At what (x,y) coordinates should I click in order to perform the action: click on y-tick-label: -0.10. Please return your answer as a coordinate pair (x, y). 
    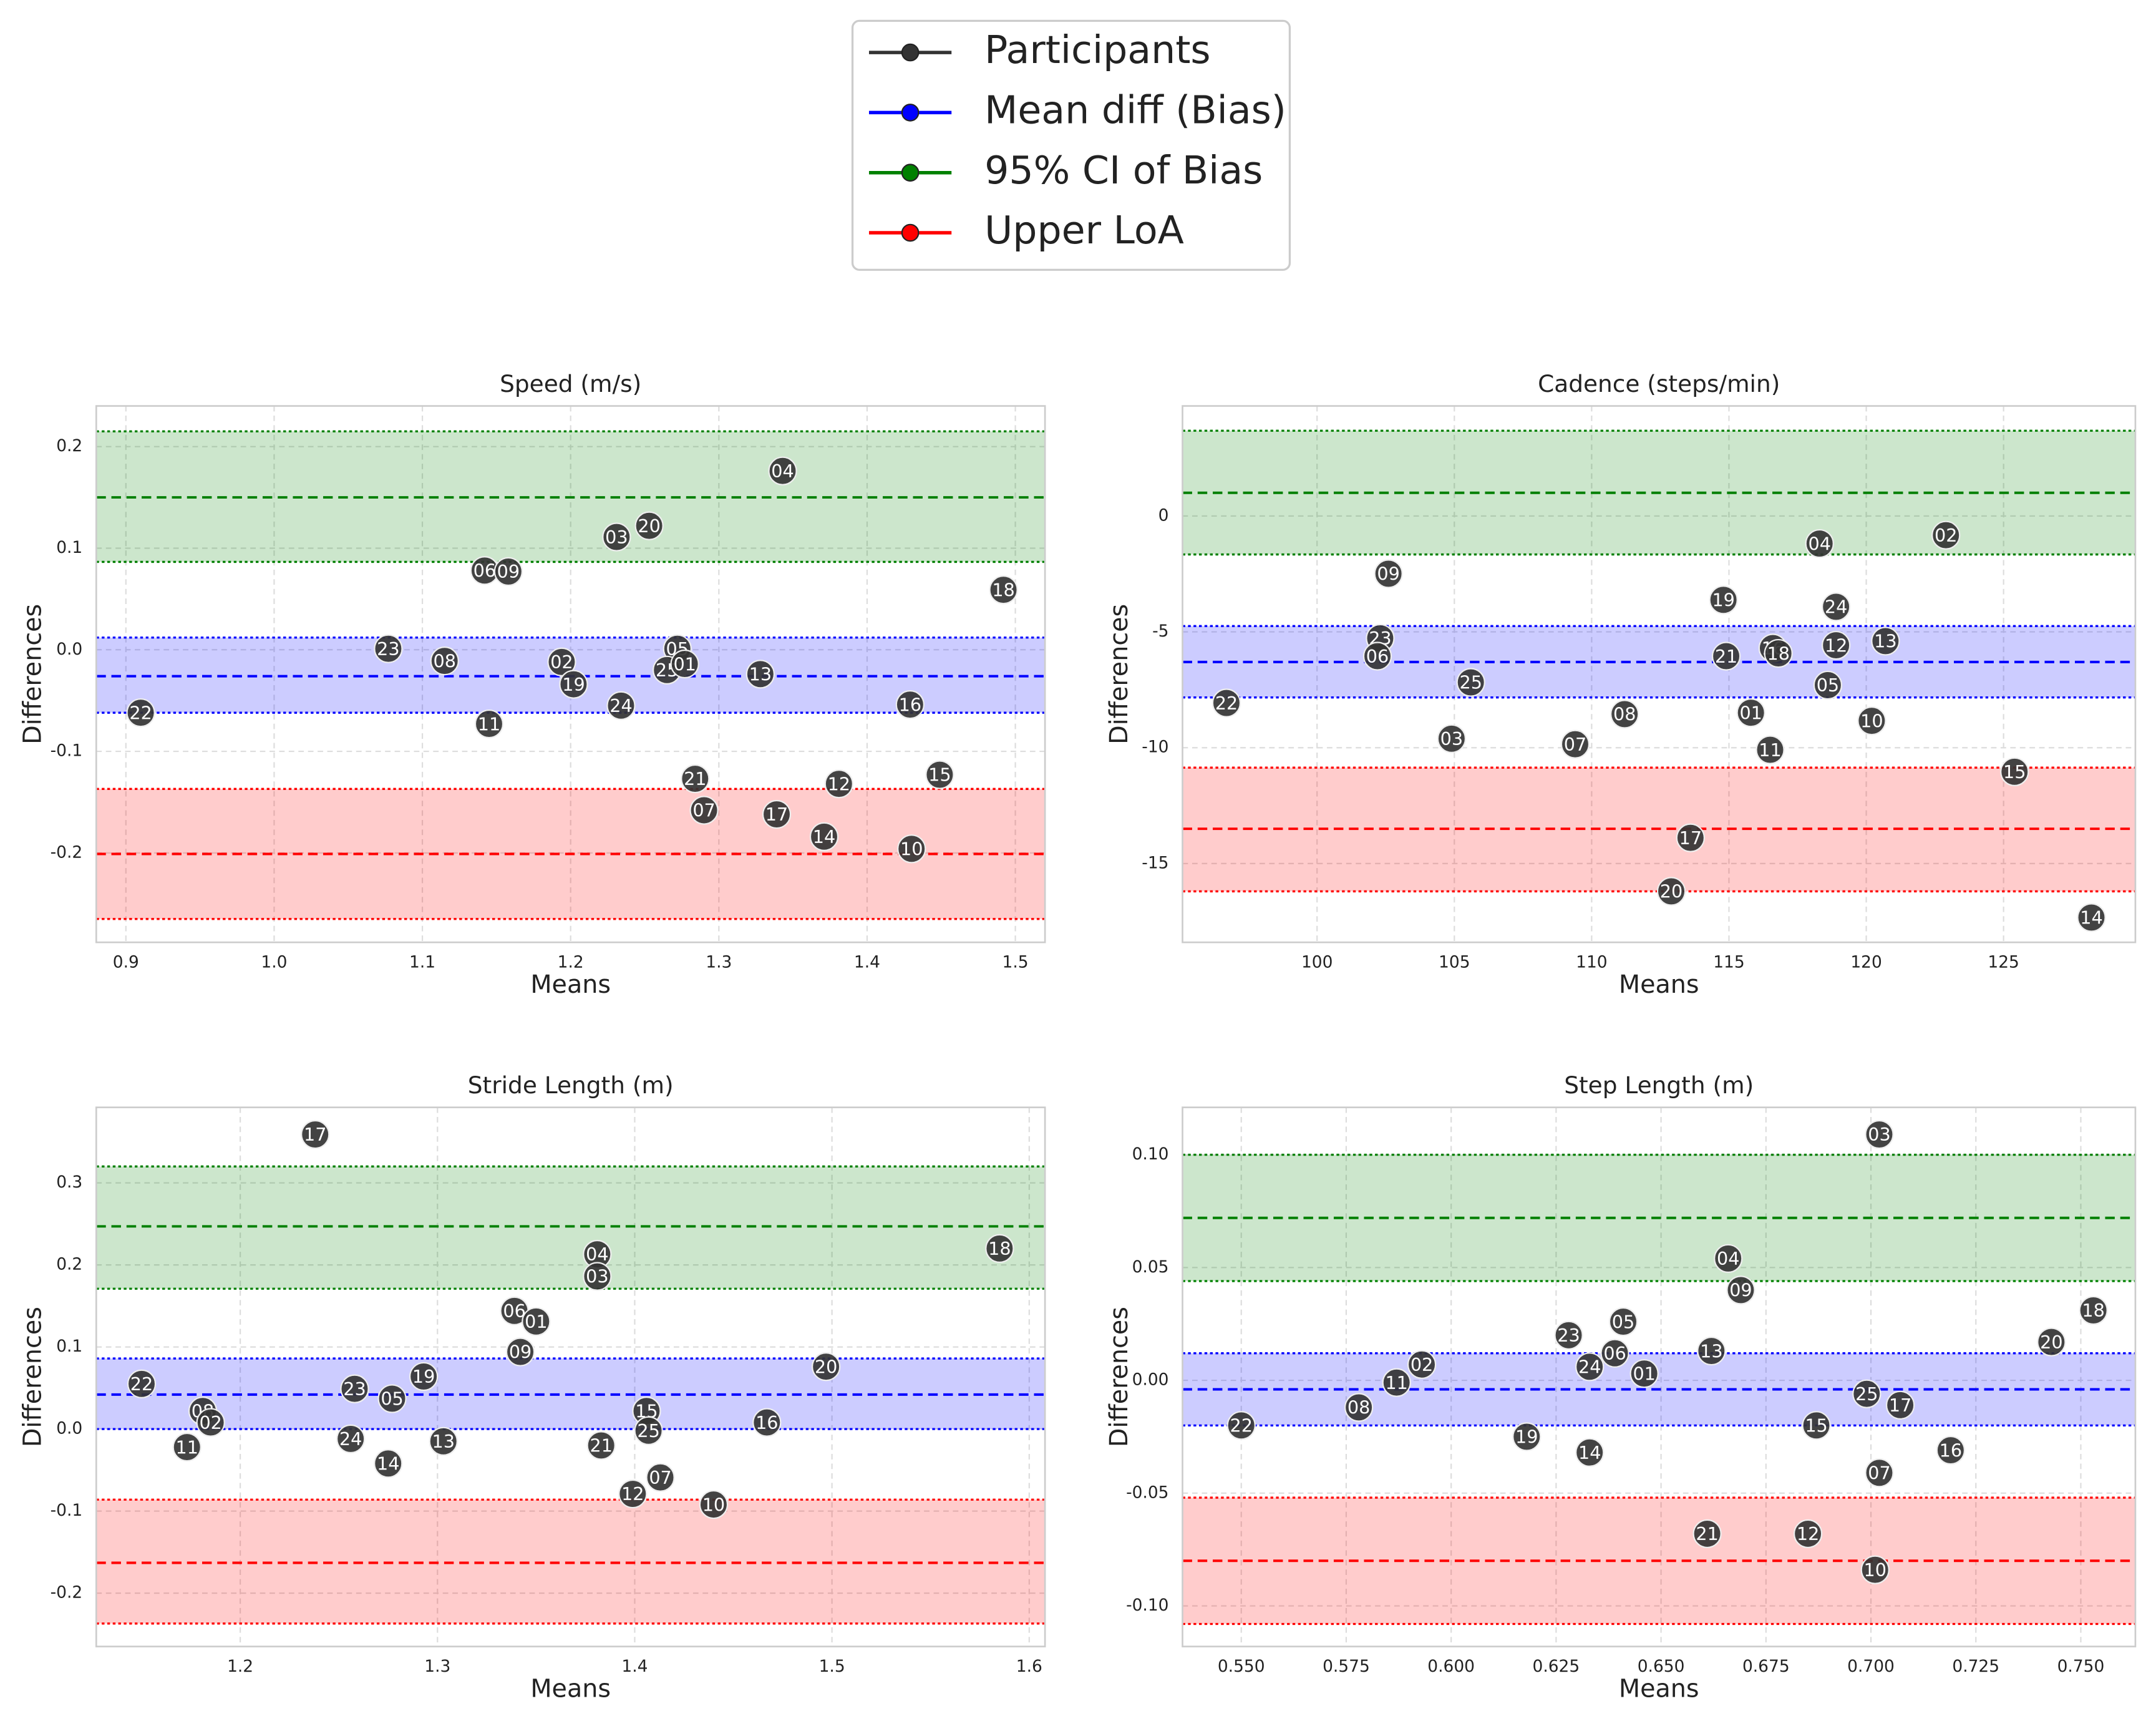
    Looking at the image, I should click on (1147, 1605).